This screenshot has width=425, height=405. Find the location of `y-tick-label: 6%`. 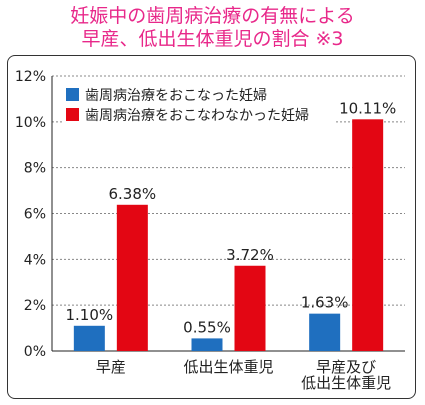

y-tick-label: 6% is located at coordinates (35, 215).